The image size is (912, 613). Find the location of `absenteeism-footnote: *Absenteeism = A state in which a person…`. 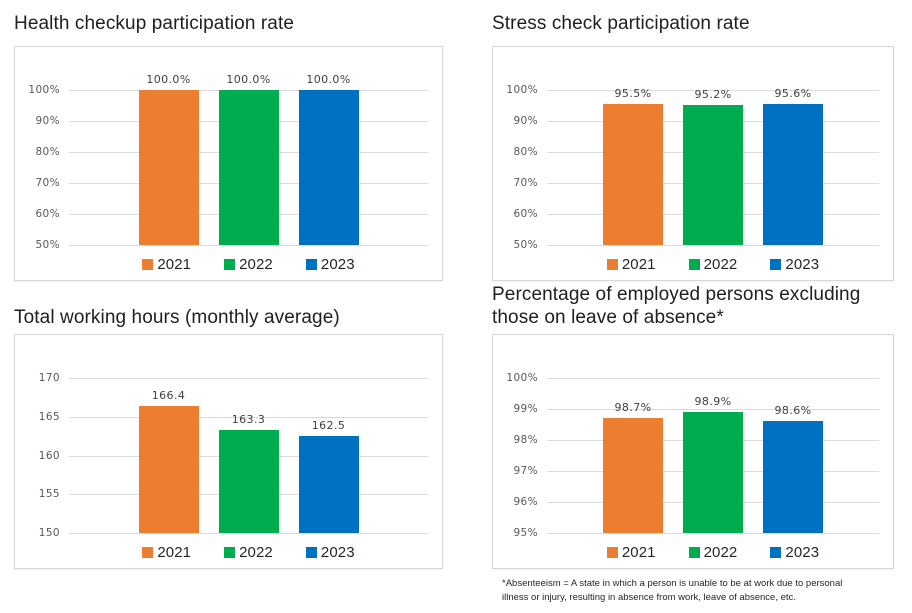

absenteeism-footnote: *Absenteeism = A state in which a person… is located at coordinates (672, 590).